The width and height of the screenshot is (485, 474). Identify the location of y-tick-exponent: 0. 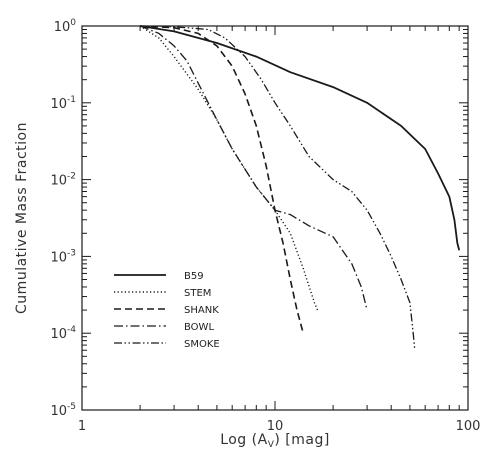
(73, 23).